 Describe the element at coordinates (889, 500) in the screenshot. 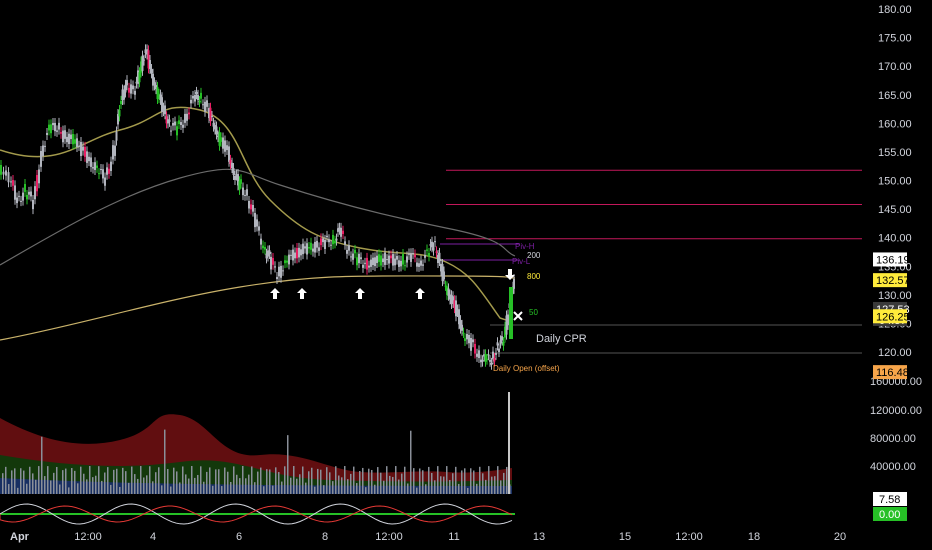

I see `oscillator-tag-label: 7.58` at that location.